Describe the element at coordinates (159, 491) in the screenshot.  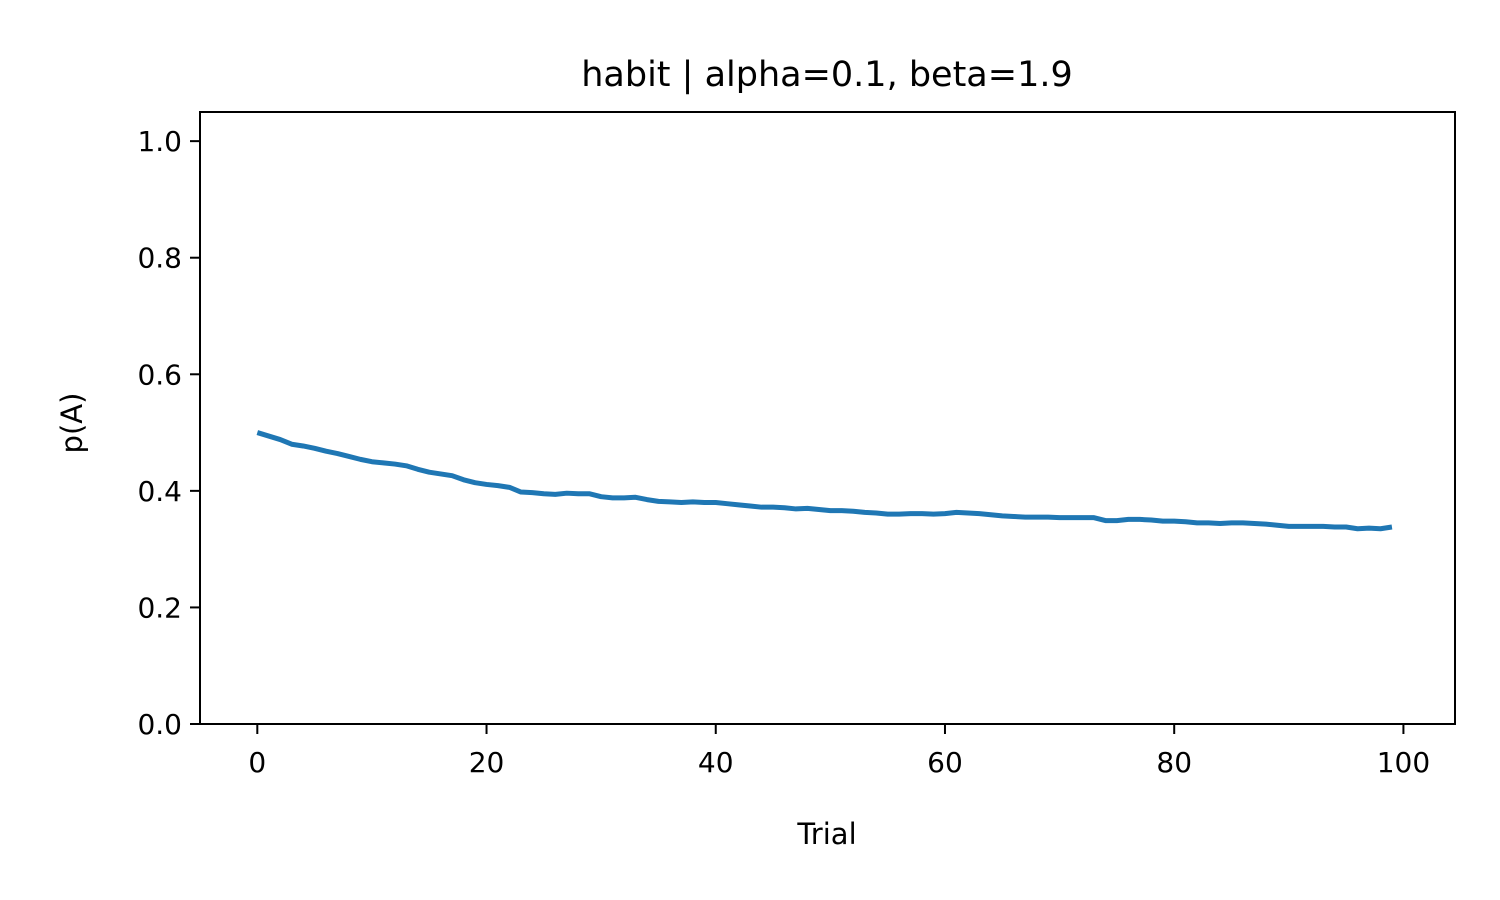
I see `y-tick-label: 0.4` at that location.